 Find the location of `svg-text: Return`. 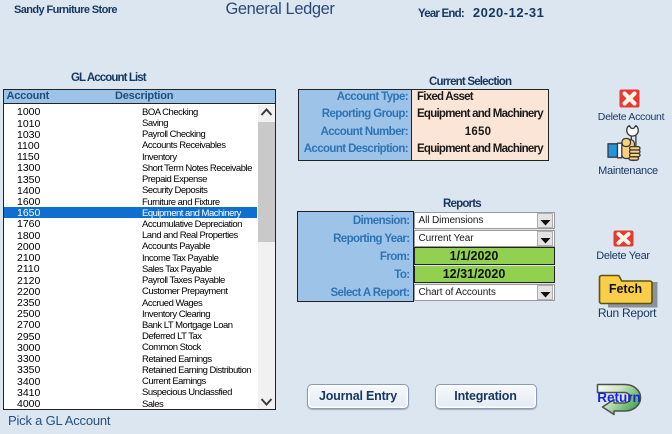

svg-text: Return is located at coordinates (619, 397).